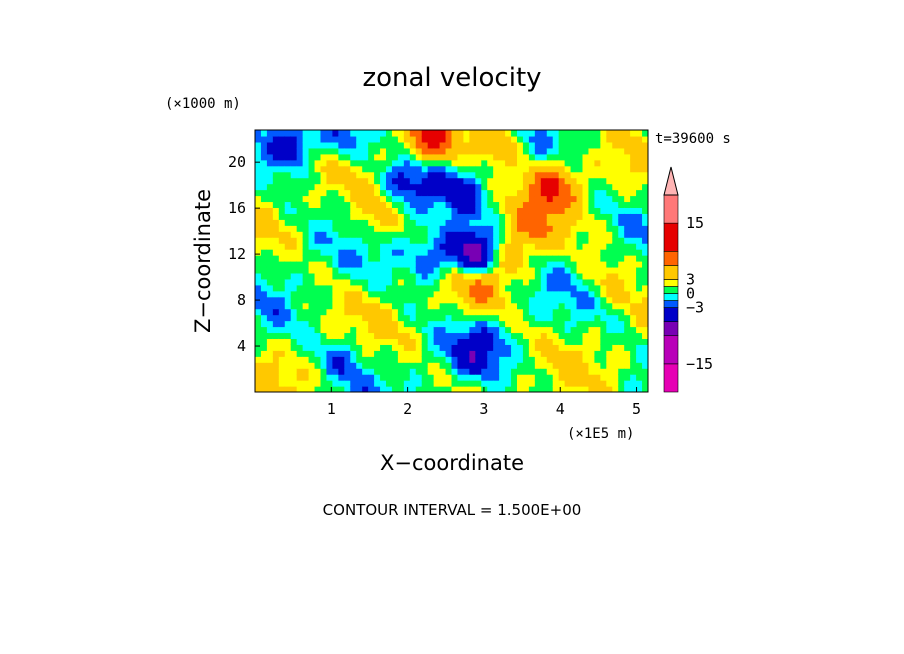 The image size is (904, 654). I want to click on colorbar-tick-label: −15, so click(699, 364).